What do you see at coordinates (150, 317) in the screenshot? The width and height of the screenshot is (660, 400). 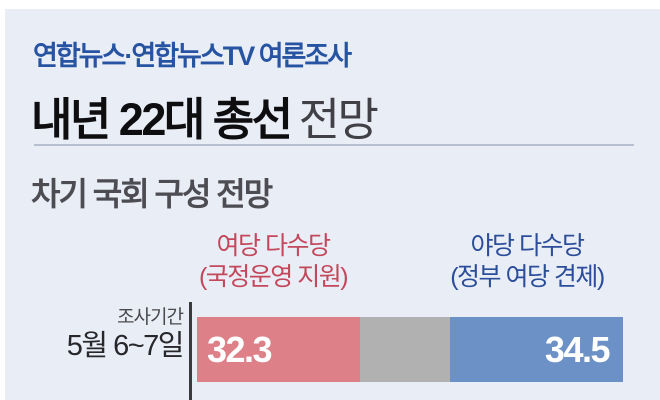 I see `survey-period-label: 조사기간` at bounding box center [150, 317].